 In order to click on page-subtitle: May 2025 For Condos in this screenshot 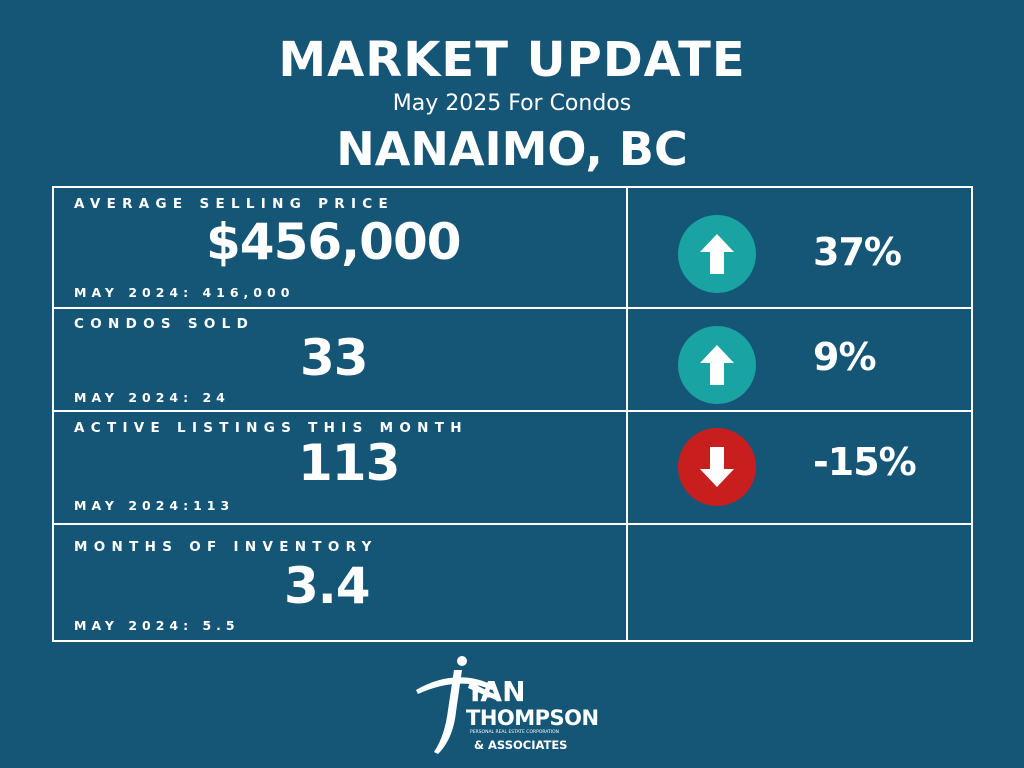, I will do `click(512, 103)`.